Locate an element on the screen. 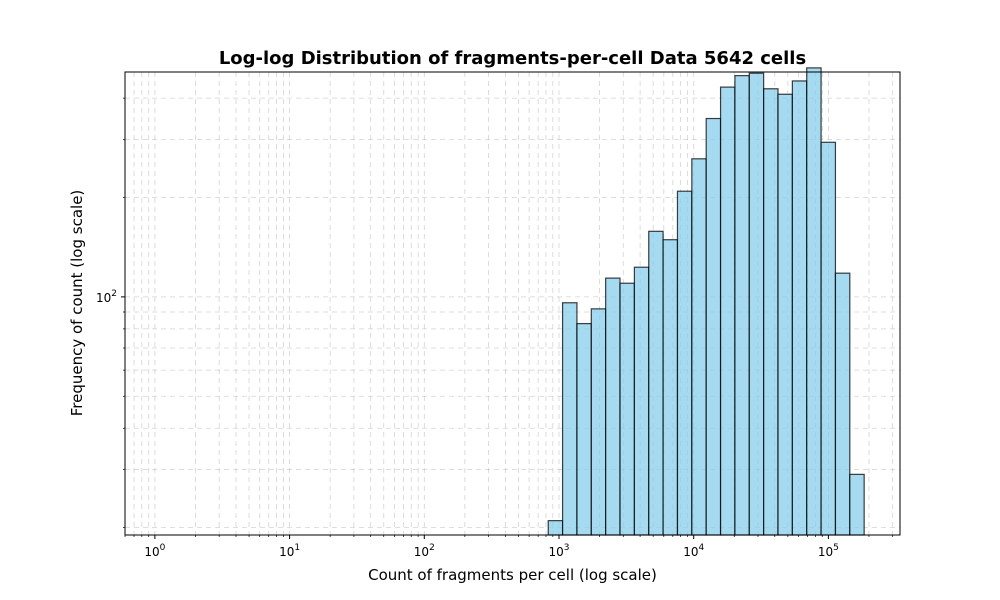 The width and height of the screenshot is (1000, 600). y-tick-label: 102 is located at coordinates (106, 297).